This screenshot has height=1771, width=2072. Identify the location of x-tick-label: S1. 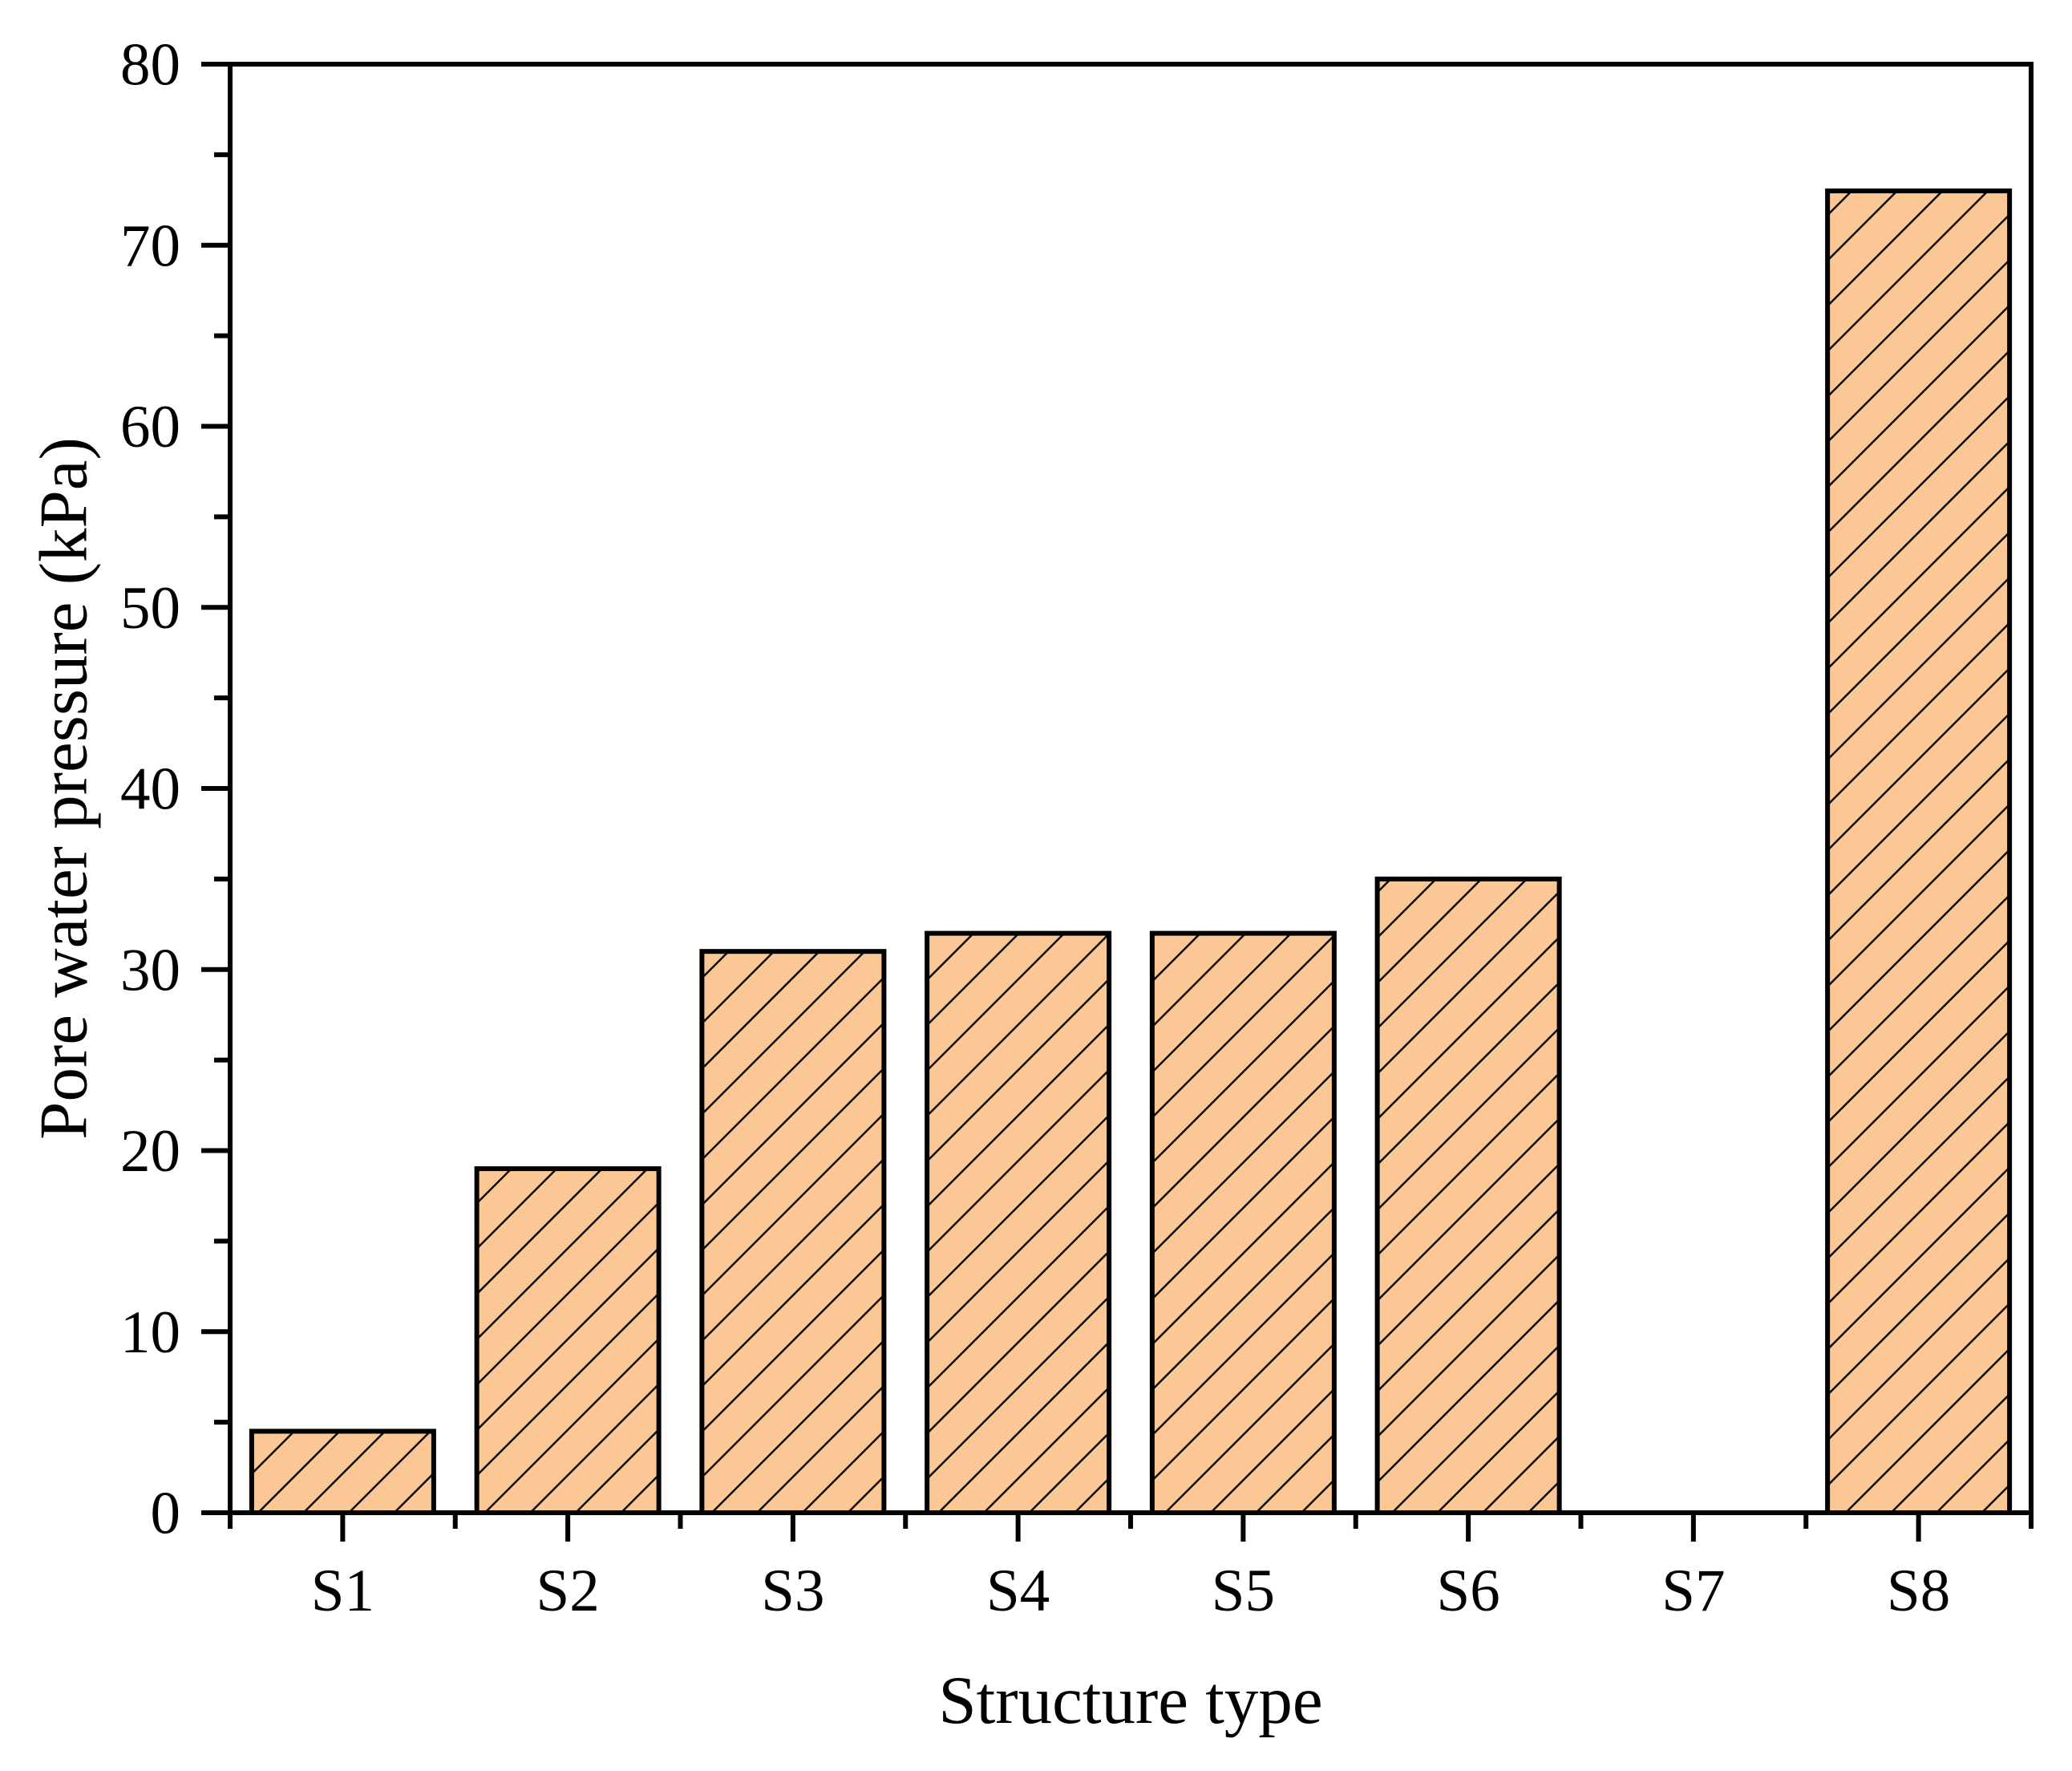
(342, 1591).